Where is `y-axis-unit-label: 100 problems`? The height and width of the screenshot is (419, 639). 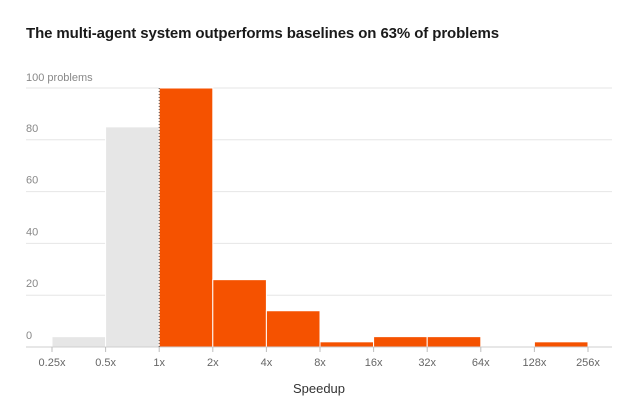 y-axis-unit-label: 100 problems is located at coordinates (59, 78).